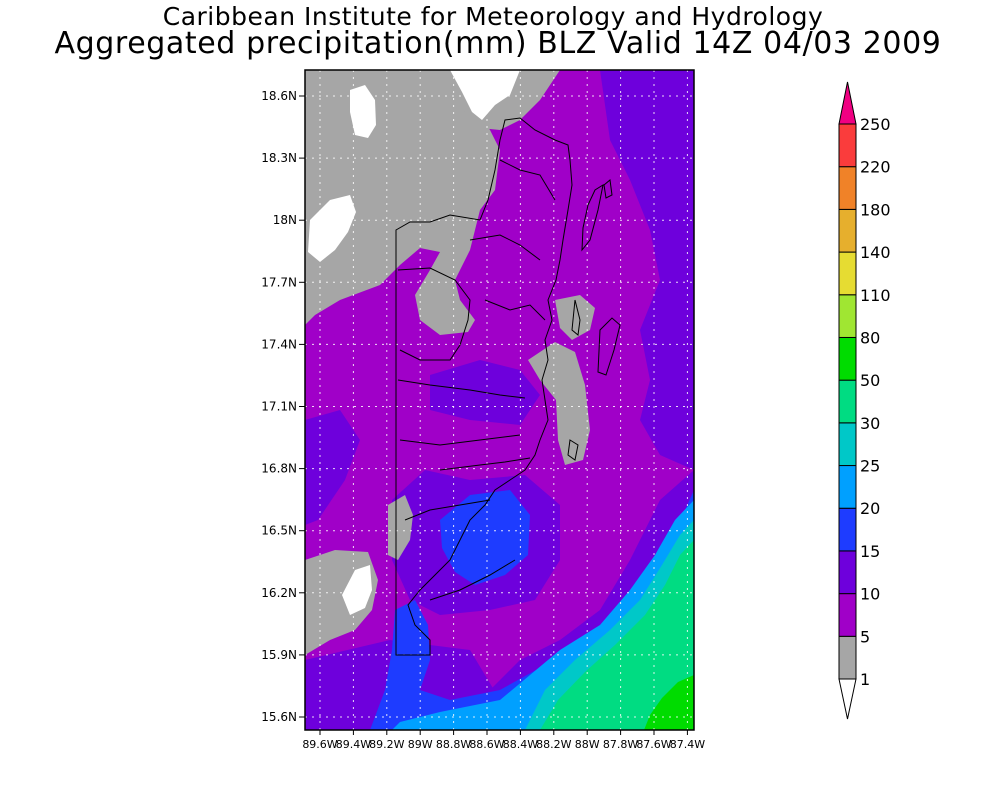 Image resolution: width=1000 pixels, height=800 pixels. Describe the element at coordinates (847, 103) in the screenshot. I see `colorbar-high-triangle` at that location.